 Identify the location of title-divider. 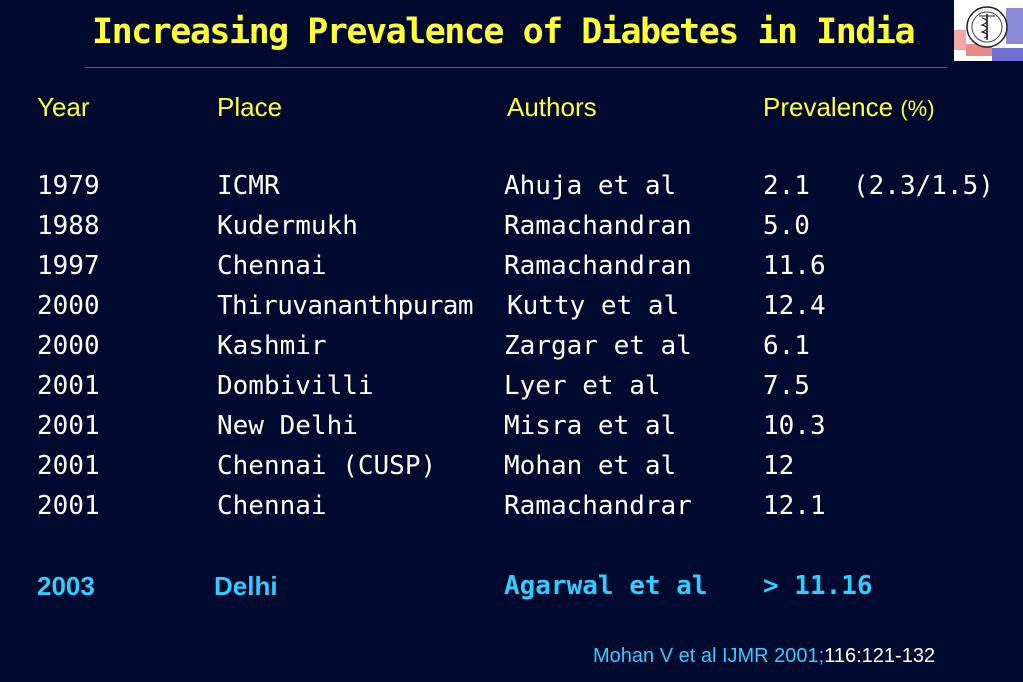
(516, 67).